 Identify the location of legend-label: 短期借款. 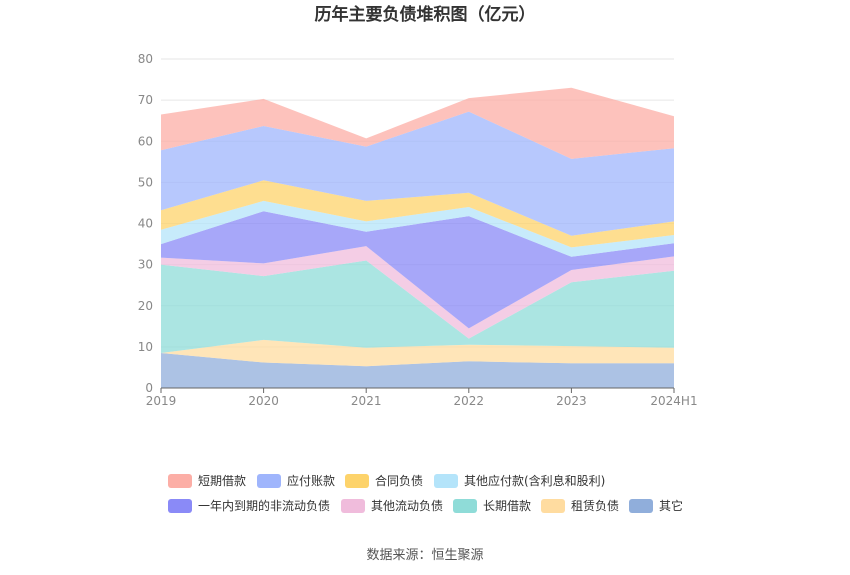
(222, 481).